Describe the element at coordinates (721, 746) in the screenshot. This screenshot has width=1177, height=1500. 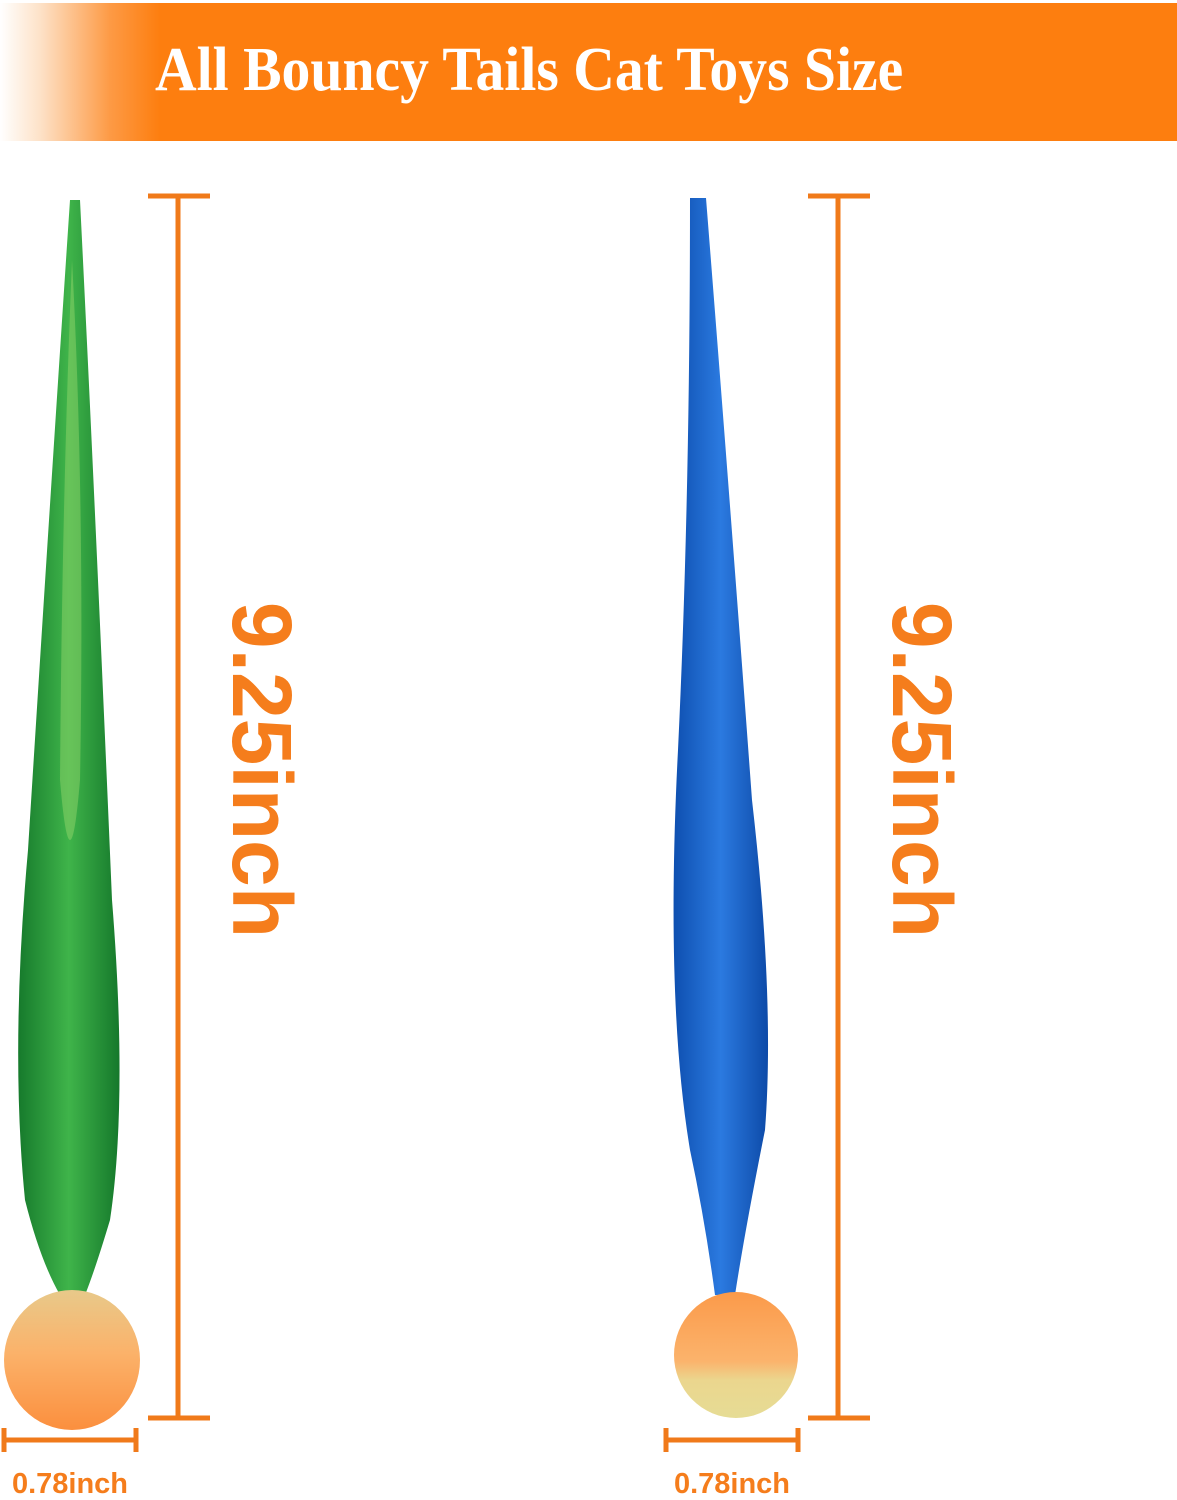
I see `blue-tail` at that location.